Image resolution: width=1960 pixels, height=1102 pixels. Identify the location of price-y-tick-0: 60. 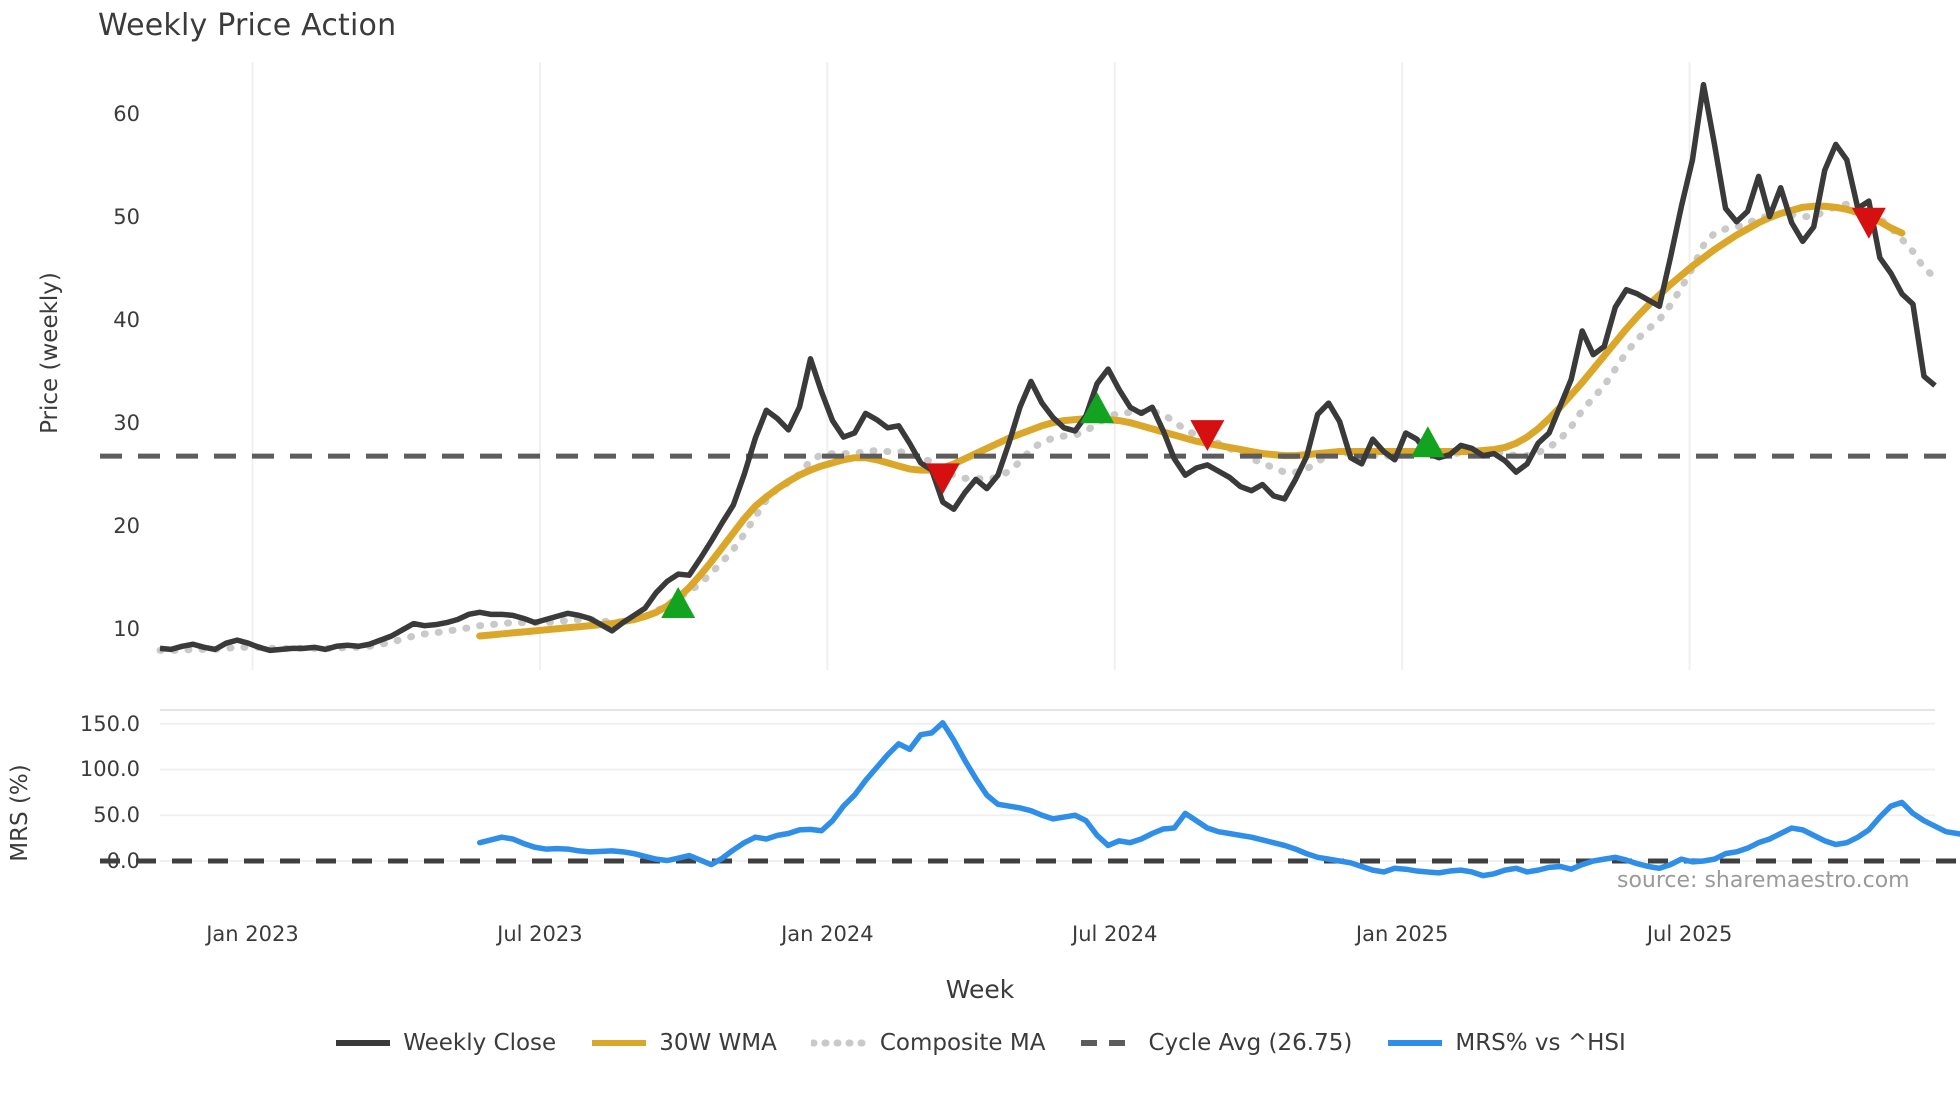
(126, 113).